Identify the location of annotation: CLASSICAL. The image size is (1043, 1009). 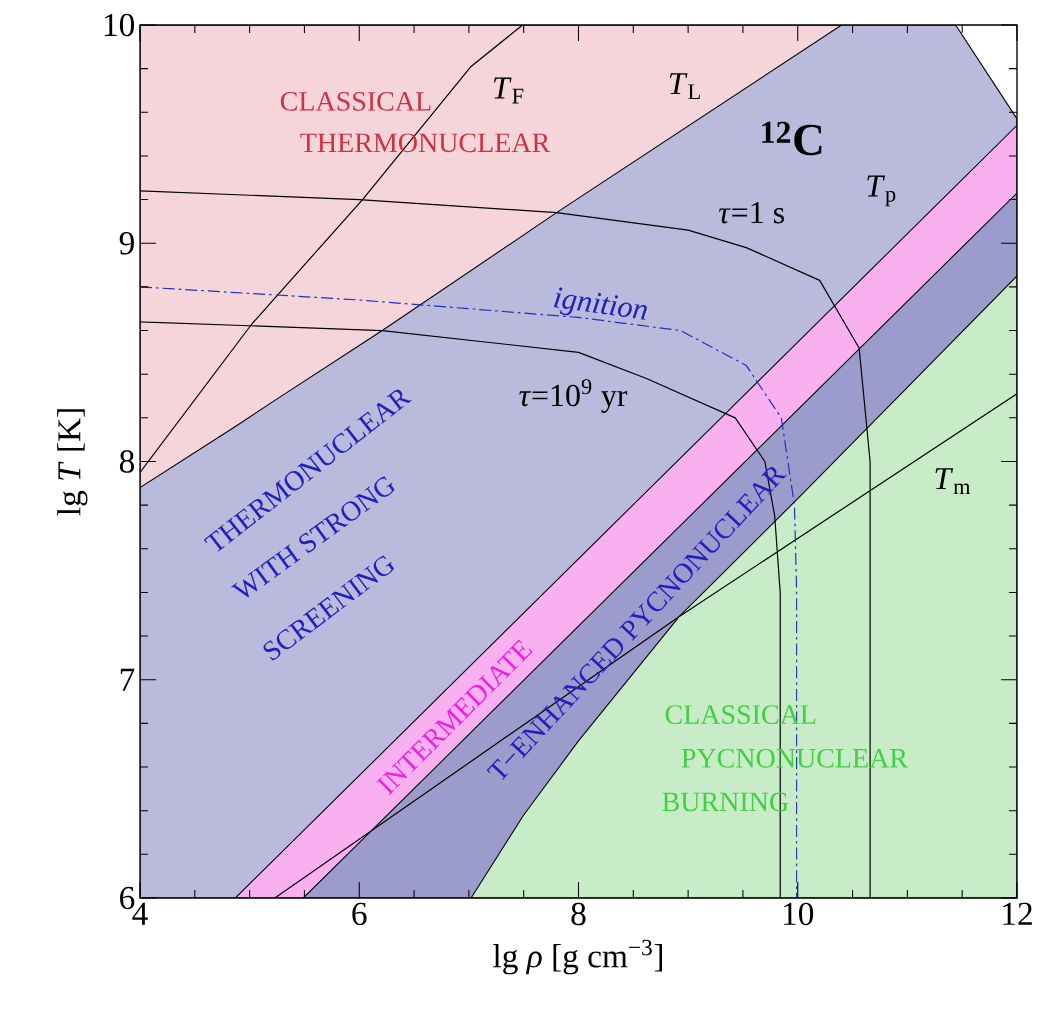
(355, 101).